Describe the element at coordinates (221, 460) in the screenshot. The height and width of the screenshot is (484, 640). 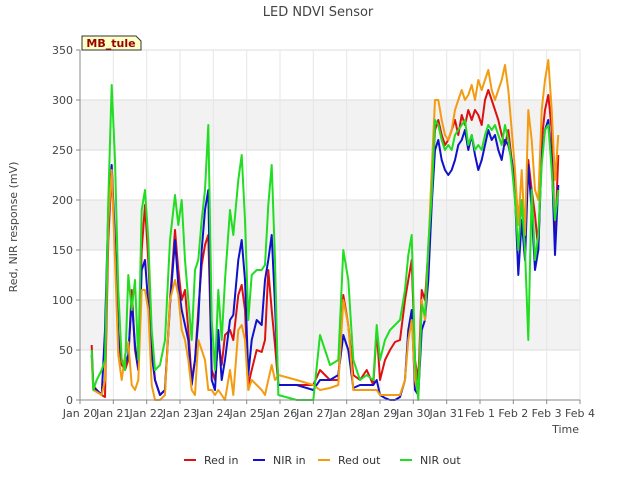
I see `legend-label: Red in` at that location.